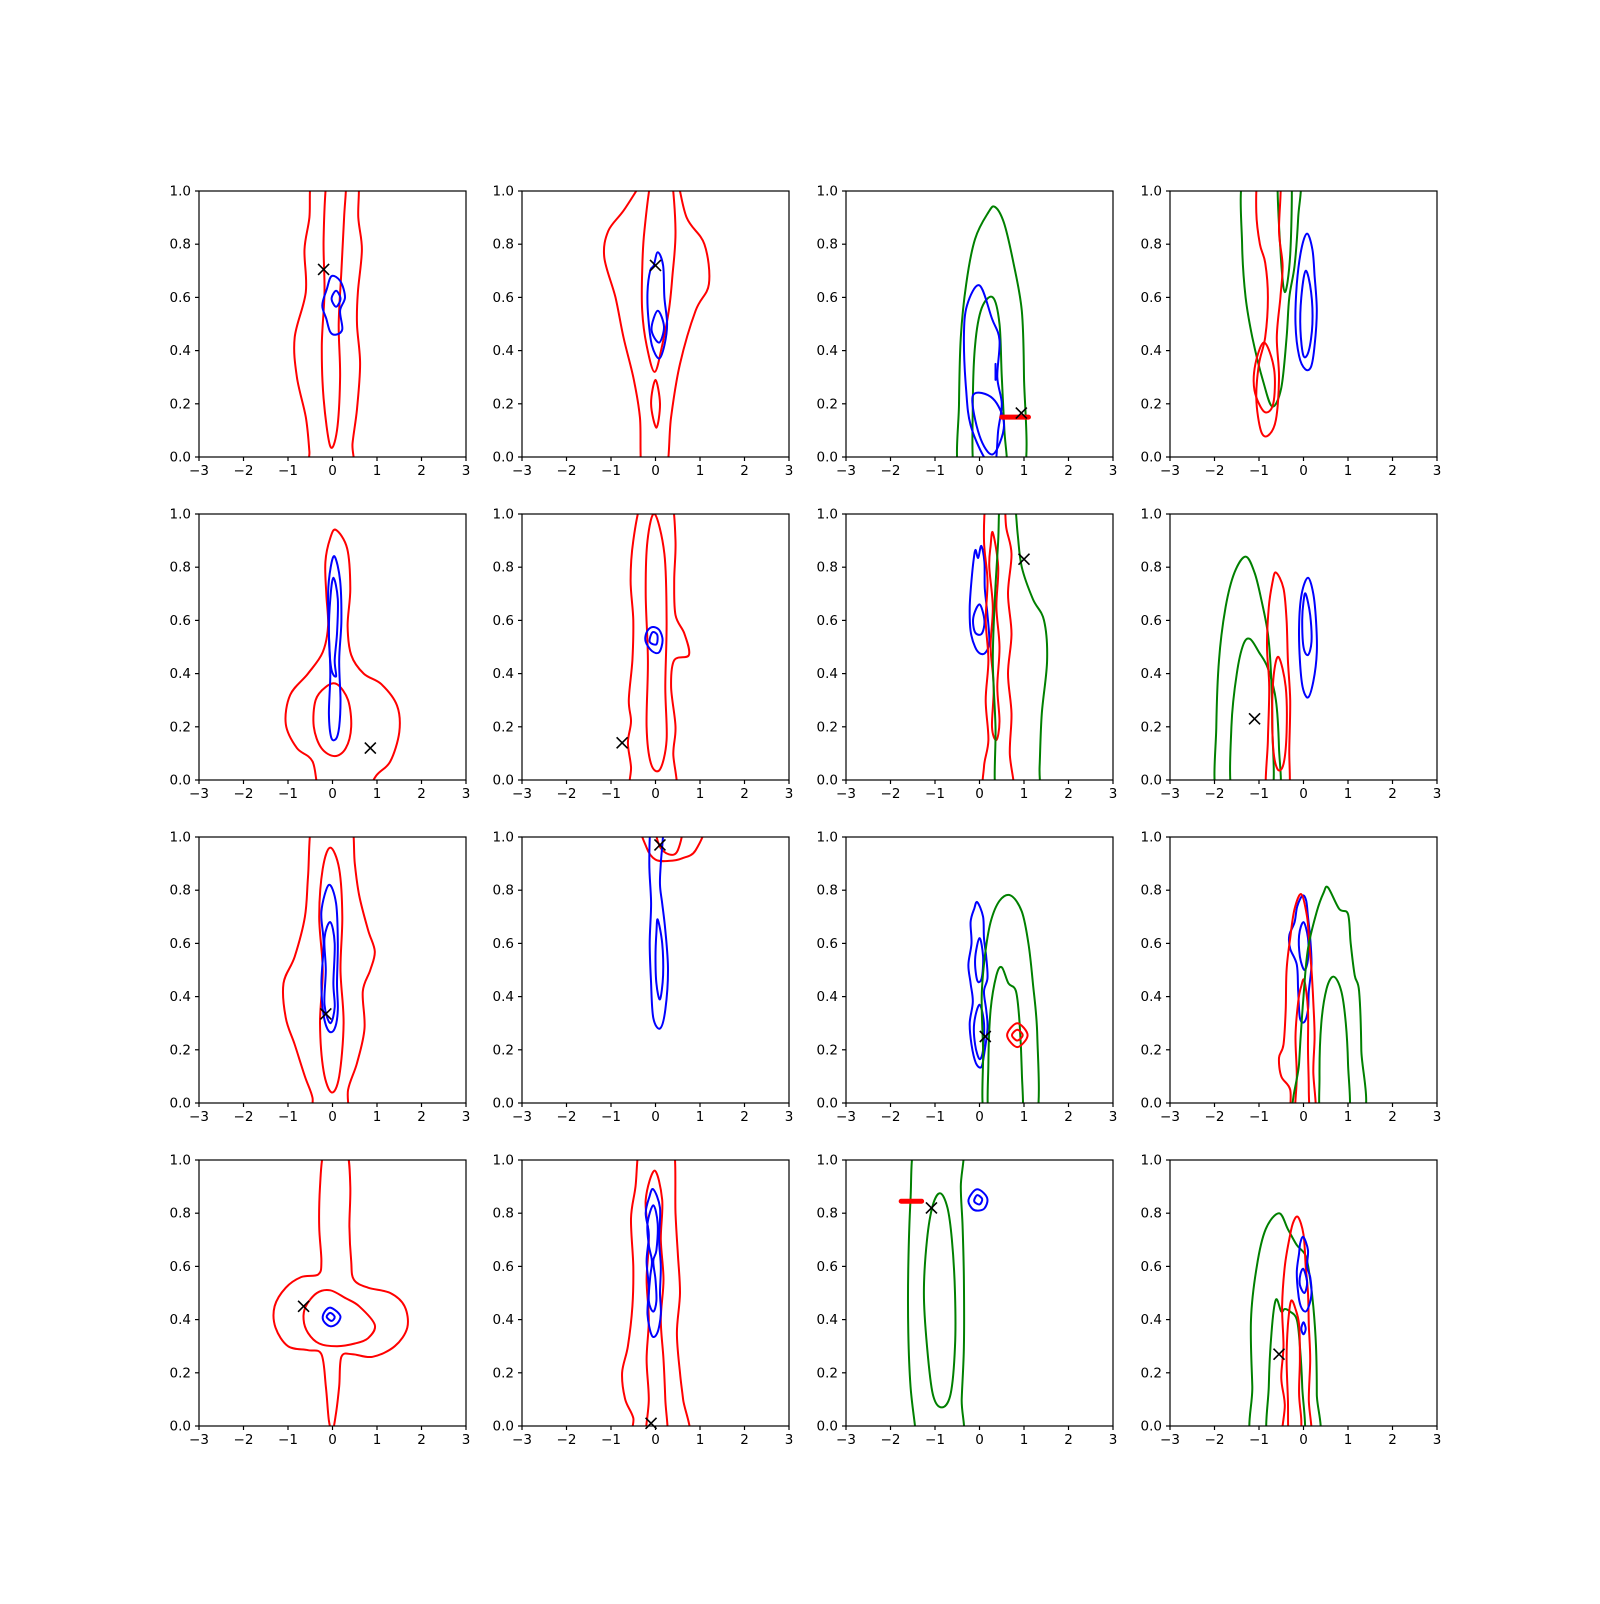  Describe the element at coordinates (643, 978) in the screenshot. I see `subplot-r2c1: −3 −2 −1 0 1 2 3 0.0 0.2 0.4 0.6 0.8 1.0` at that location.